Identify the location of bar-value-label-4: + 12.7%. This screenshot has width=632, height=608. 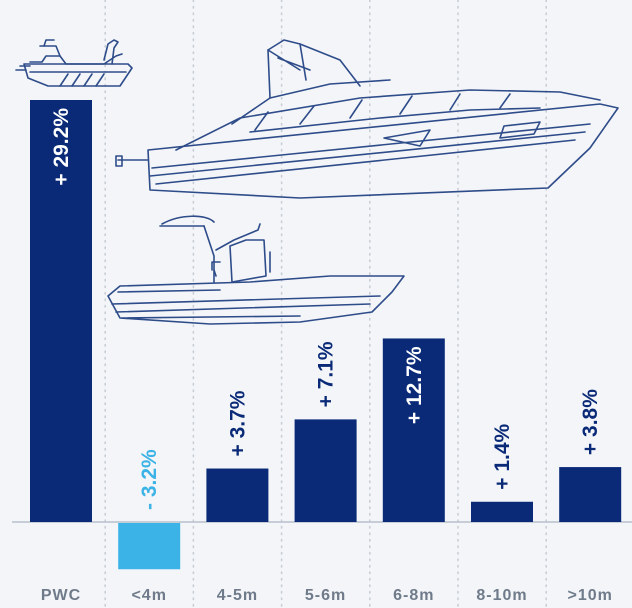
(414, 385).